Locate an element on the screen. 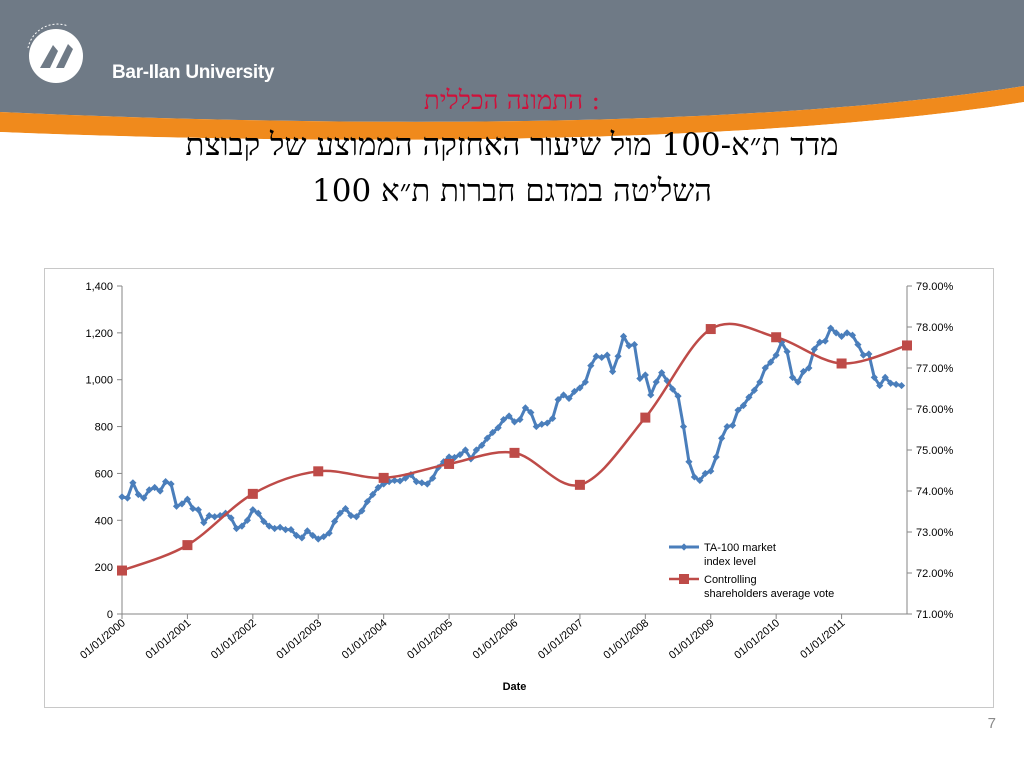 The image size is (1024, 768). y-right-tick-label: 76.00% is located at coordinates (935, 410).